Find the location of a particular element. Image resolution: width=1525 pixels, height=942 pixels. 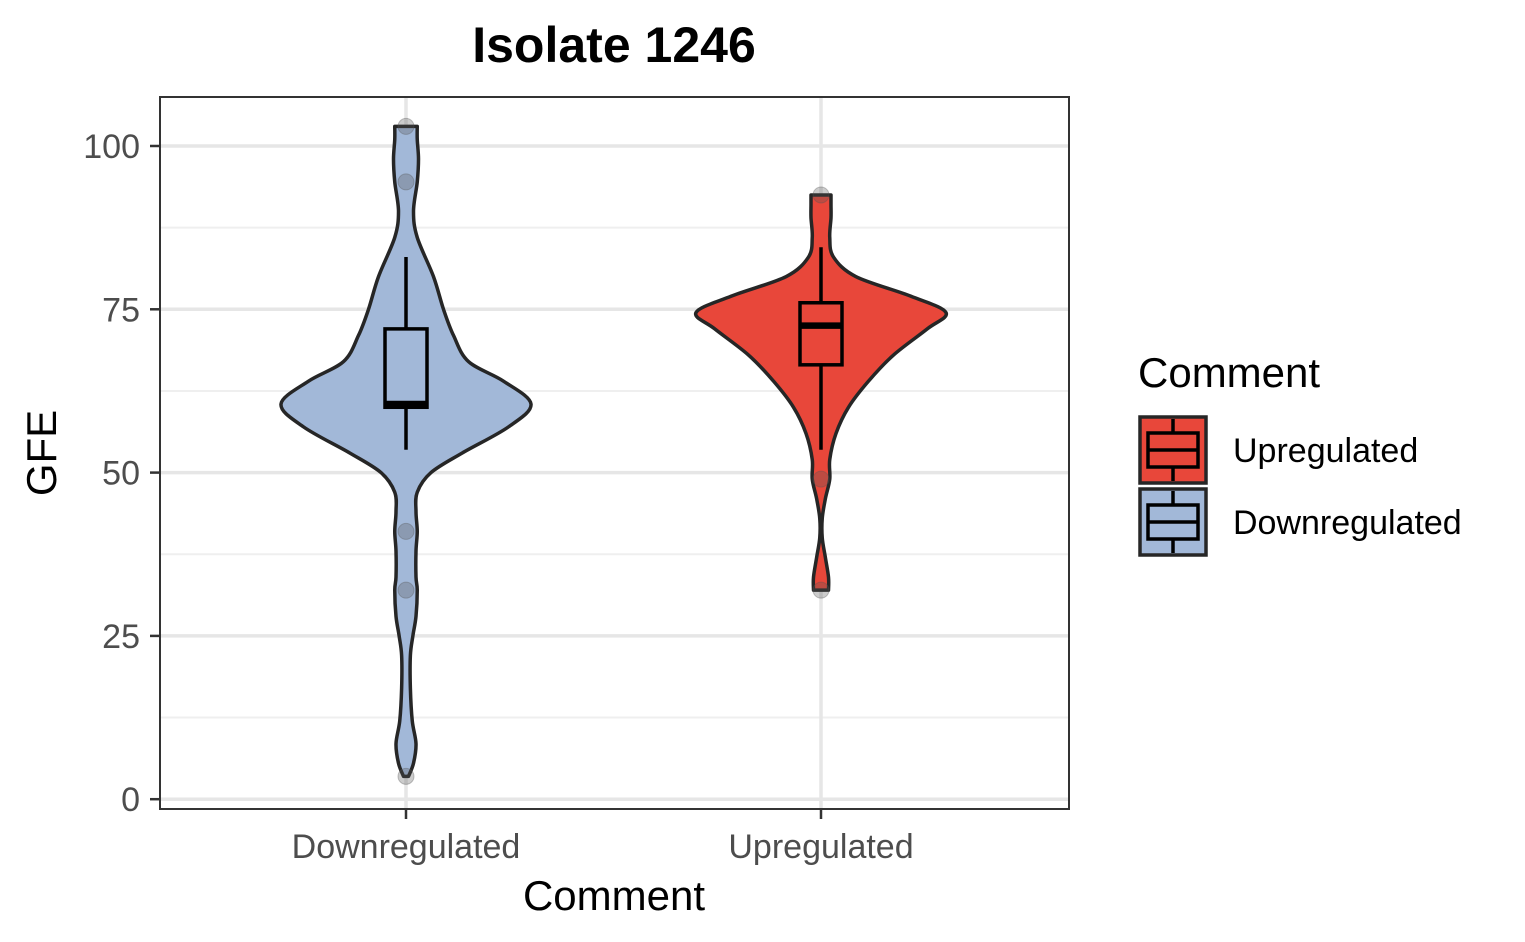

y-tick-label: 100 is located at coordinates (111, 147).